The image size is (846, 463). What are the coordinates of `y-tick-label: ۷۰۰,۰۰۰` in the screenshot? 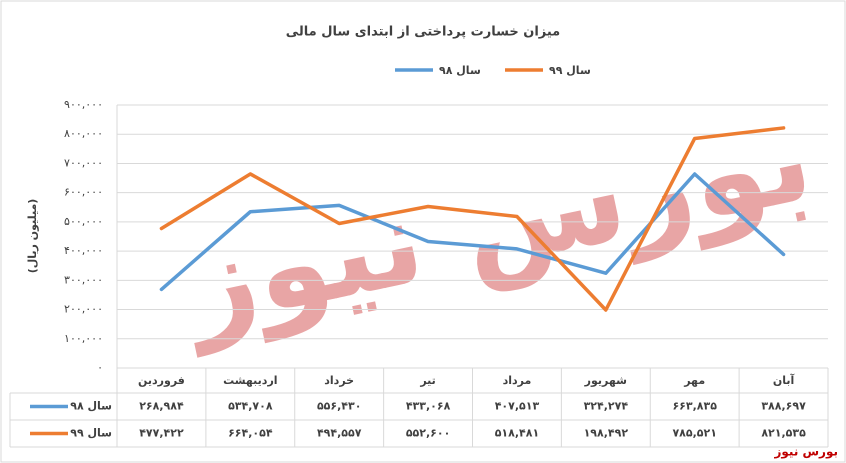 It's located at (83, 162).